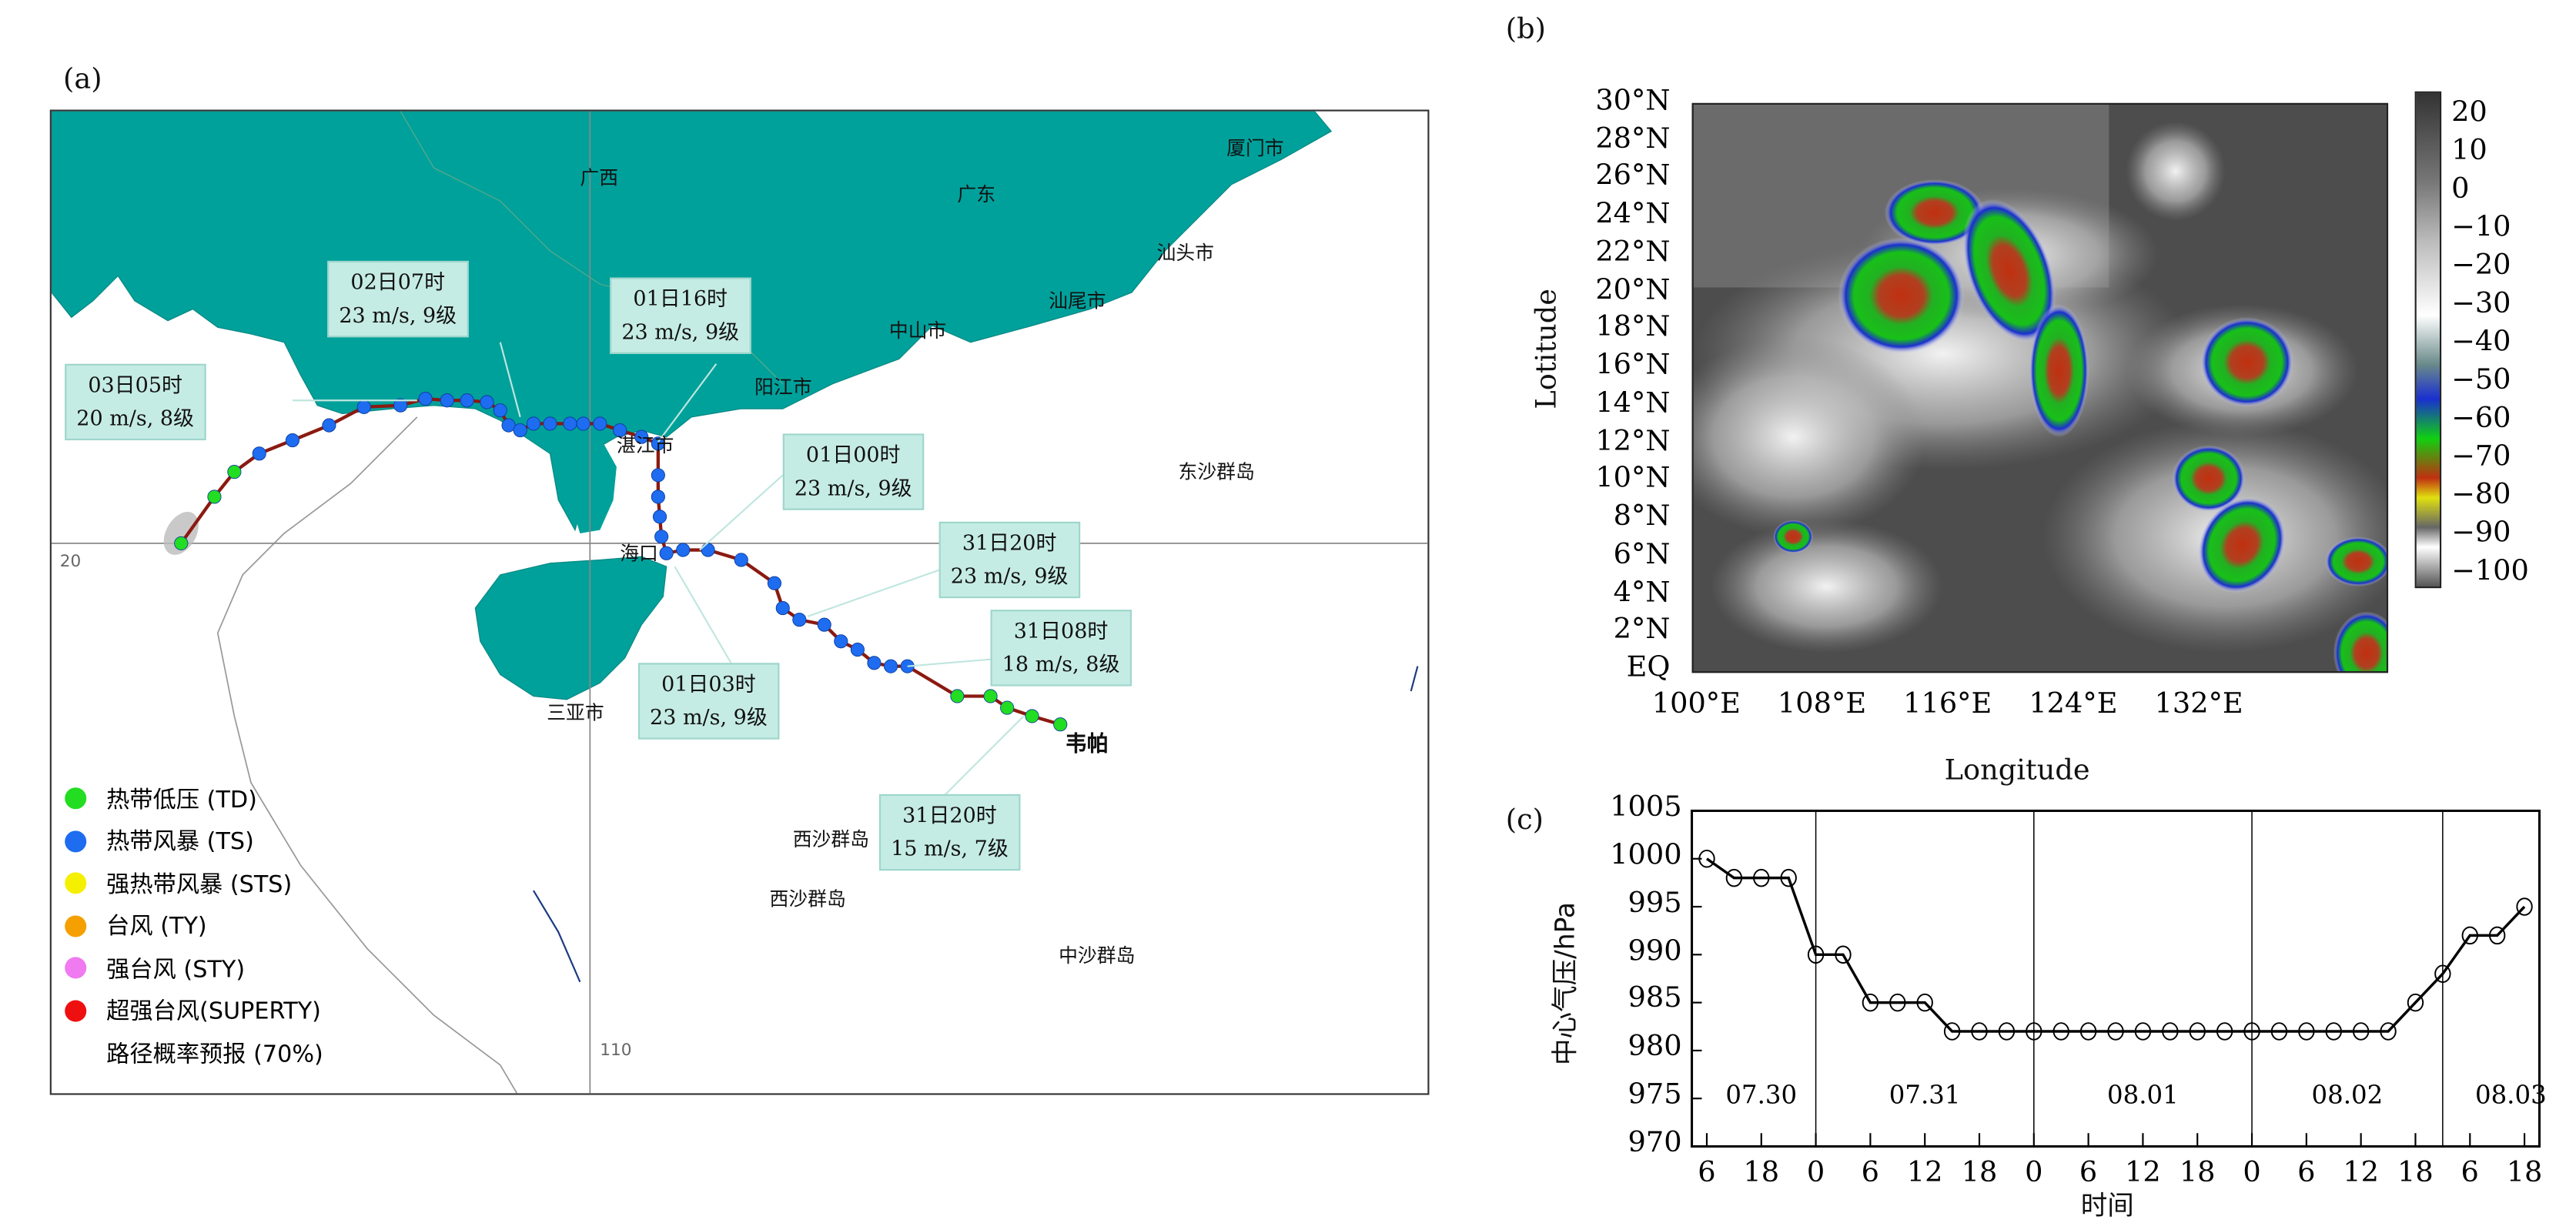 The width and height of the screenshot is (2576, 1223). Describe the element at coordinates (1761, 1095) in the screenshot. I see `date-label: 07.30` at that location.